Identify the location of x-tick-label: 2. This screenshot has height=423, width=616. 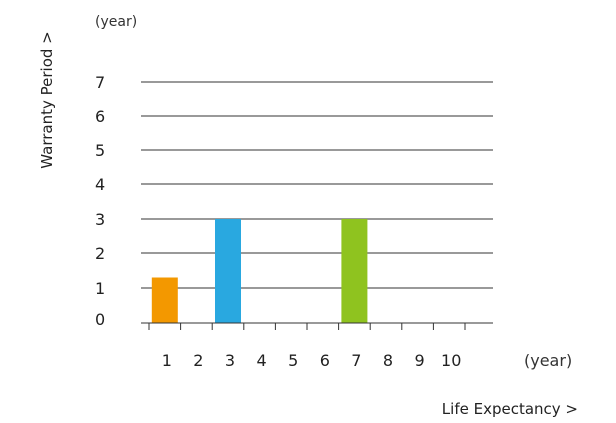
(198, 360).